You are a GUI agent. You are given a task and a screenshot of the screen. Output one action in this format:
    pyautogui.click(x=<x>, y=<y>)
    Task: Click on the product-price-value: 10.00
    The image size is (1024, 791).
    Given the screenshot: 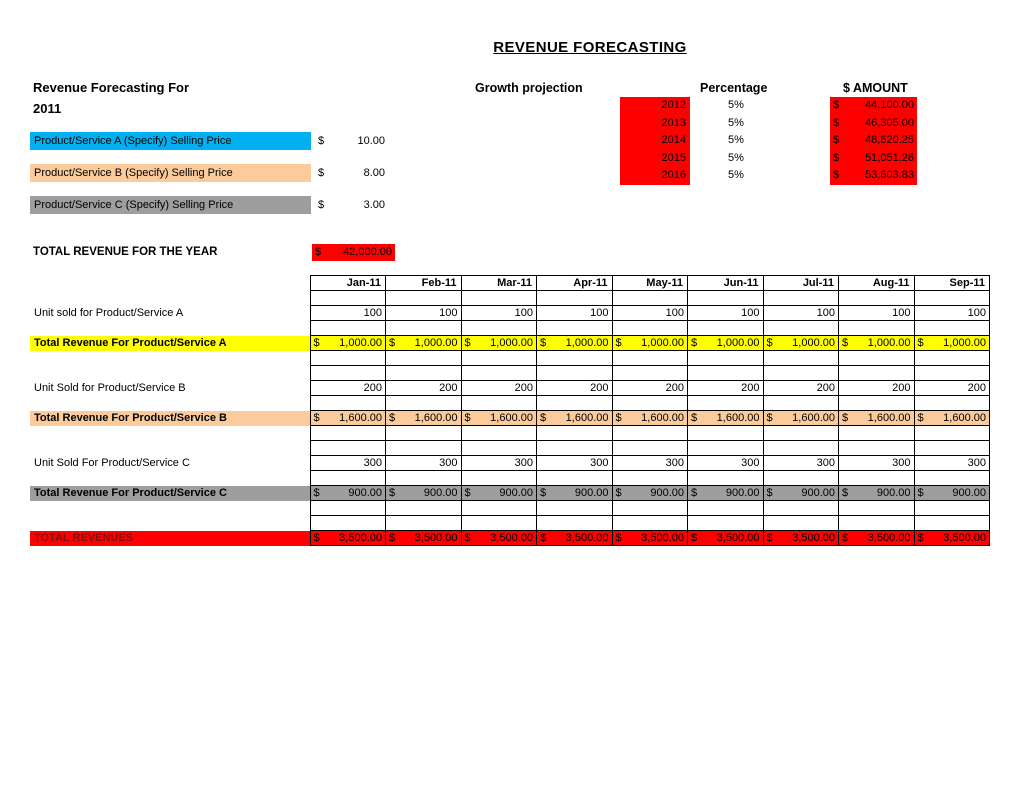 What is the action you would take?
    pyautogui.click(x=371, y=141)
    